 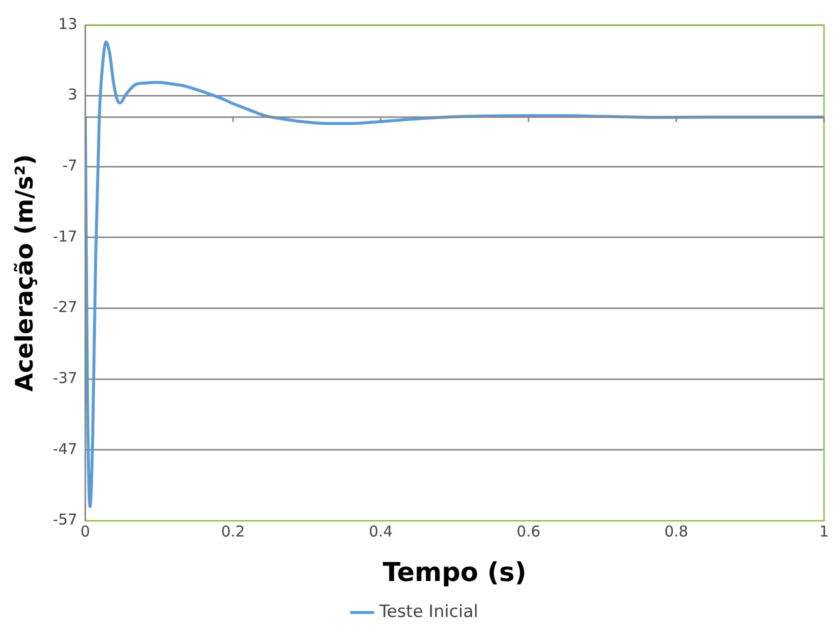 I want to click on x-tick-label: 0, so click(x=85, y=531).